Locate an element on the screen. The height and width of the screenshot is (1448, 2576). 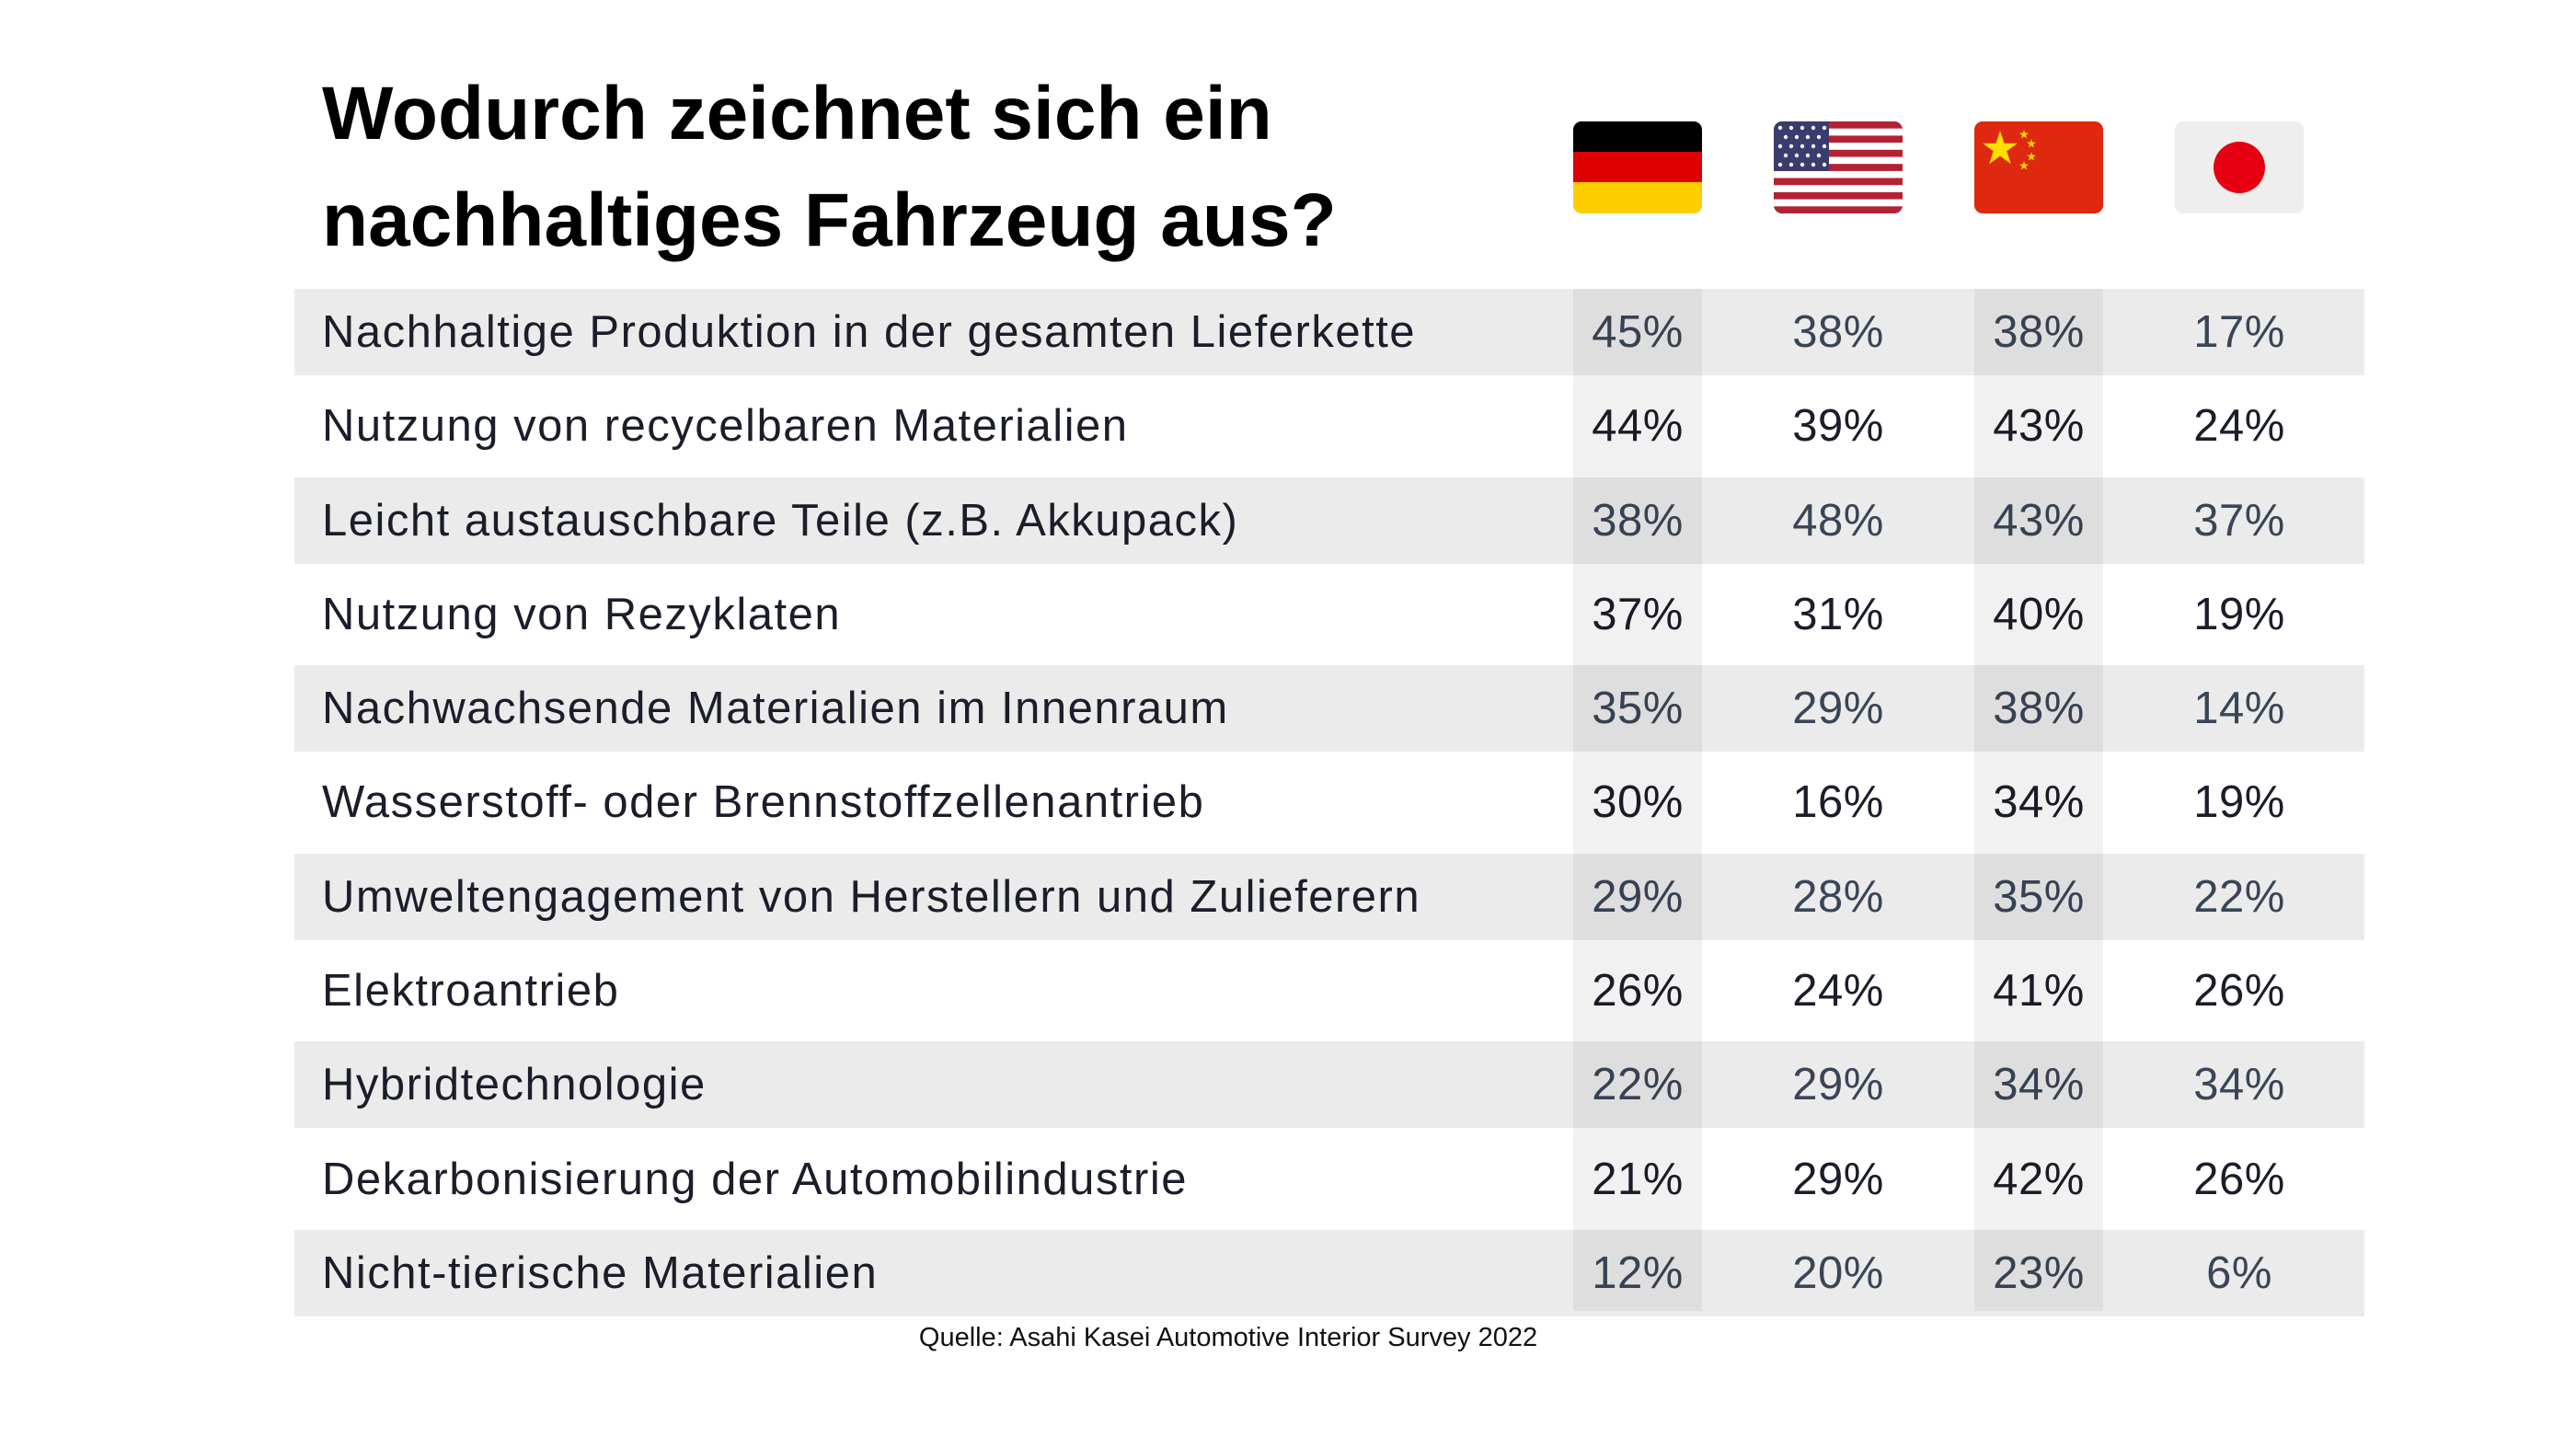
cell-usa: 28% is located at coordinates (1838, 896).